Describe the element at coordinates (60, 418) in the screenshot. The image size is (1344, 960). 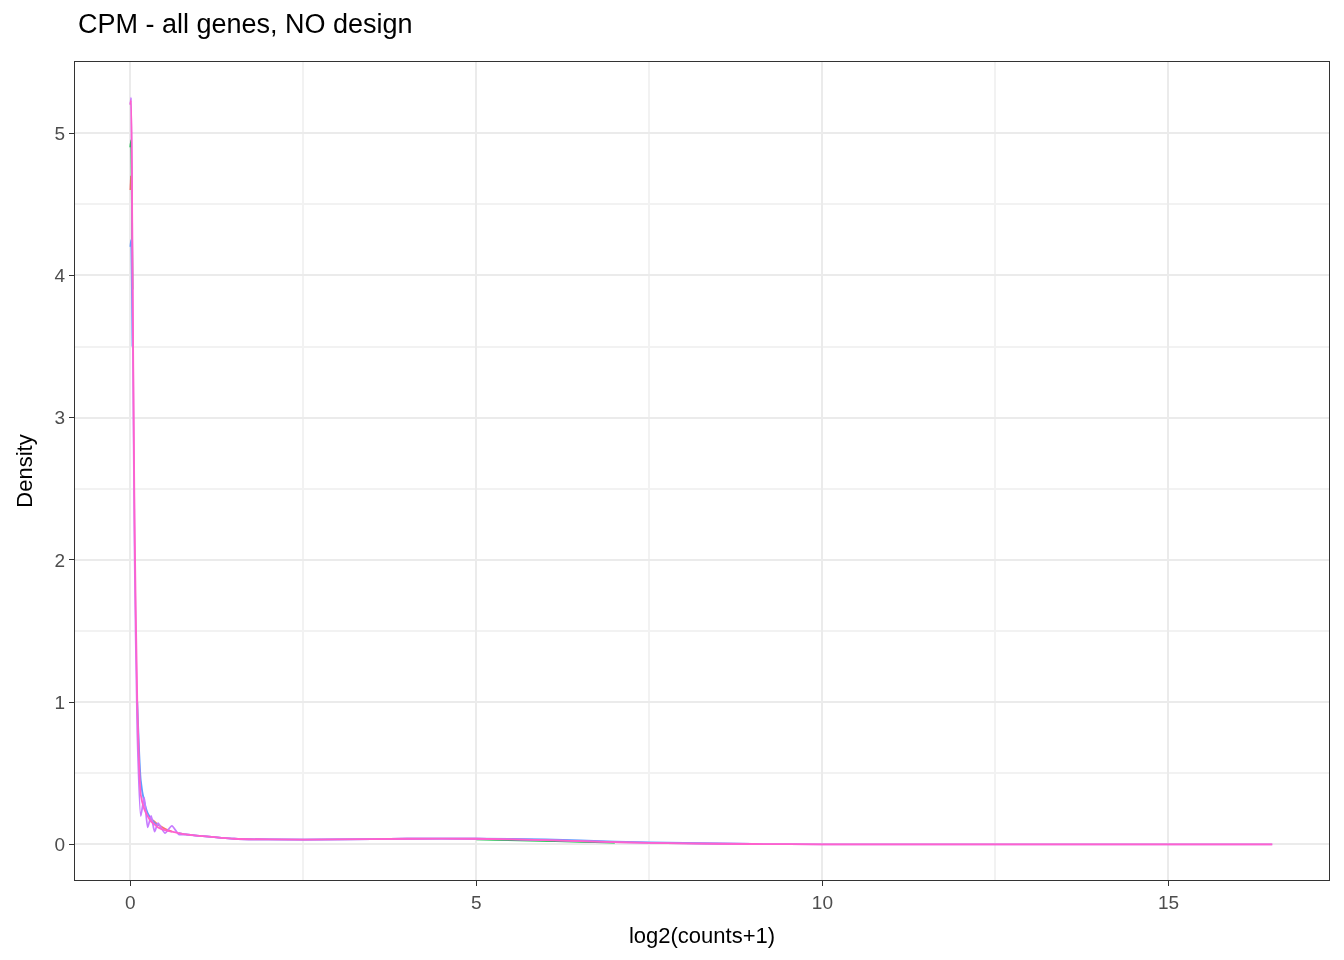
I see `y-tick-label: 3` at that location.